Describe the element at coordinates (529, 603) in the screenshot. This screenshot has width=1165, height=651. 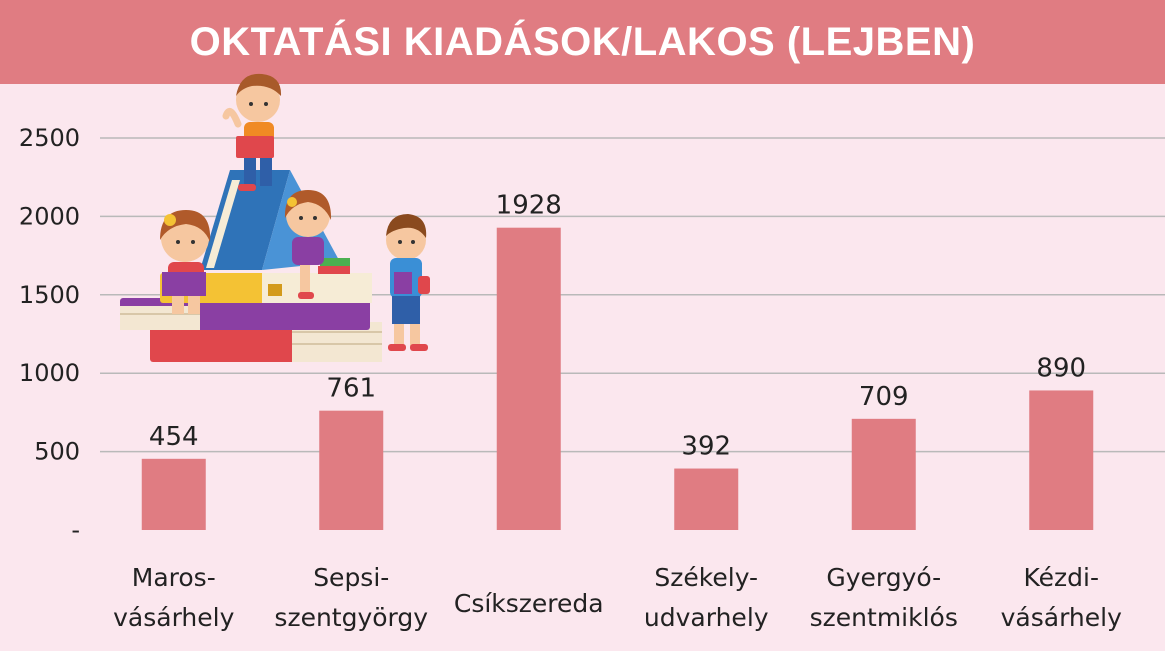
I see `category-label: Csíkszereda` at that location.